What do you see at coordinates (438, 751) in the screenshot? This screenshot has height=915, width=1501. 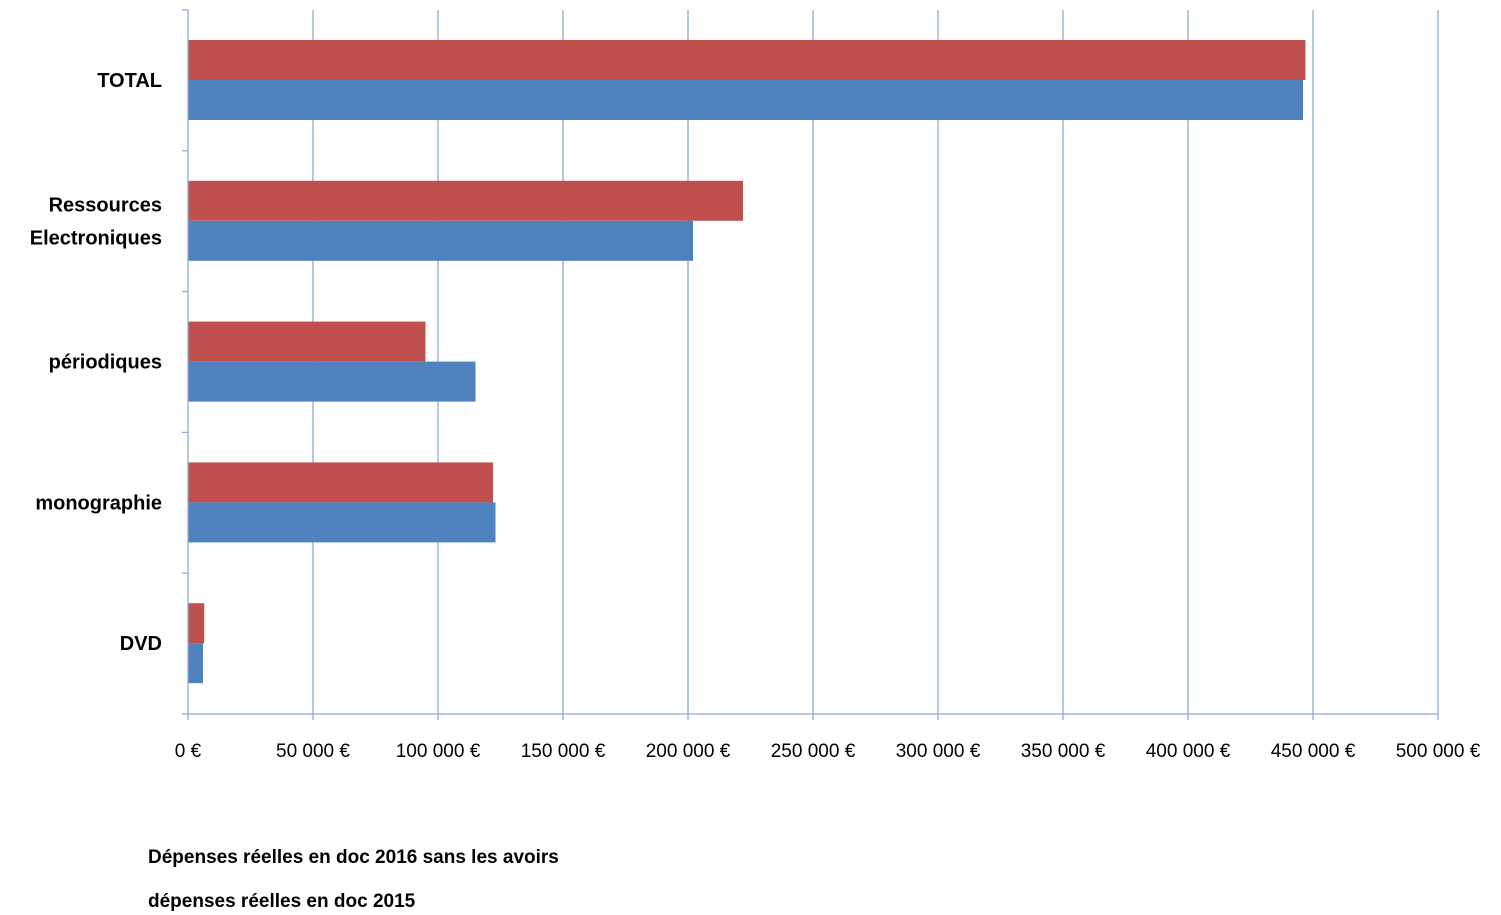 I see `x-tick-label-2: 100 000 €` at bounding box center [438, 751].